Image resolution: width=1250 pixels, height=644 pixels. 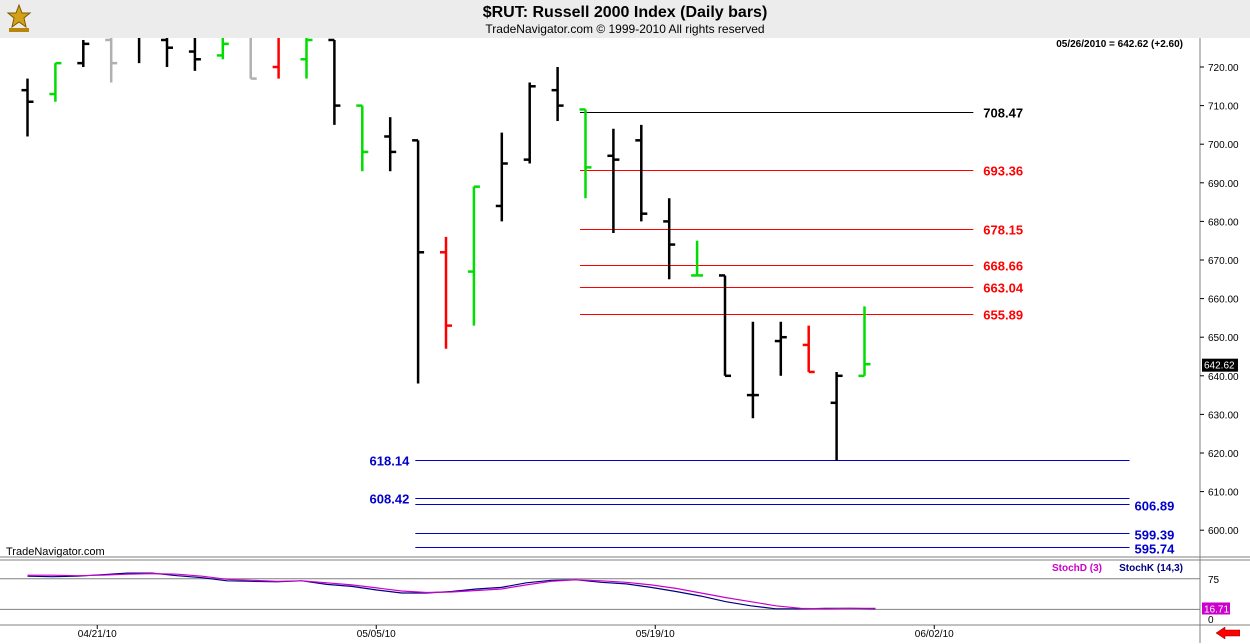 What do you see at coordinates (1223, 454) in the screenshot?
I see `y-tick-label: 620.00` at bounding box center [1223, 454].